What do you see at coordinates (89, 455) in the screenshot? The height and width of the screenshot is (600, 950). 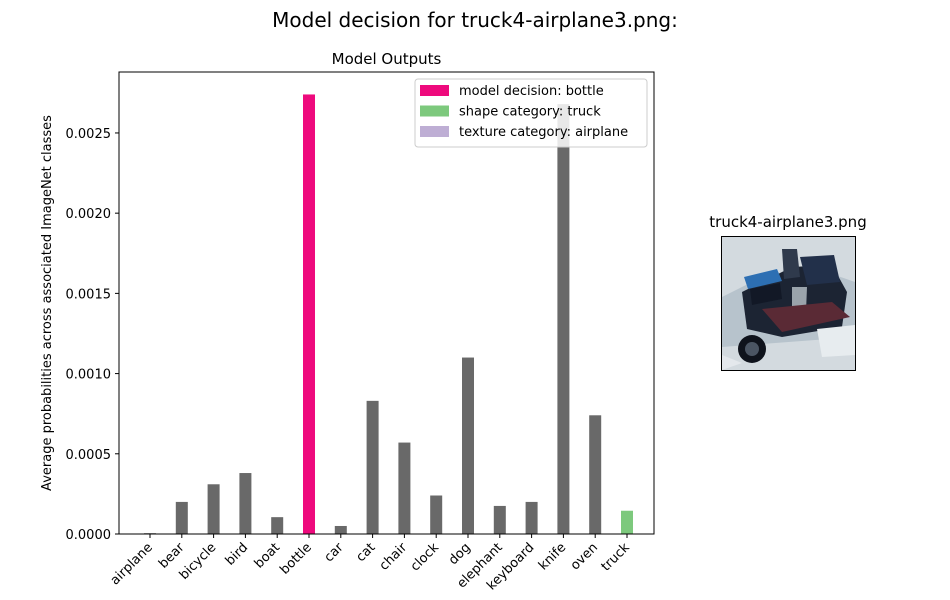 I see `y-tick-label: 0.0005` at bounding box center [89, 455].